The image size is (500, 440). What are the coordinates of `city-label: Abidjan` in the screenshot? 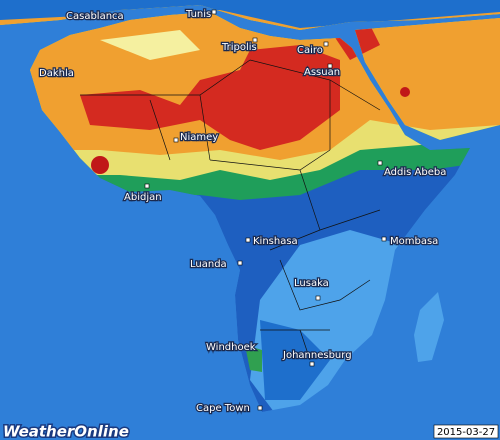 It's located at (143, 197).